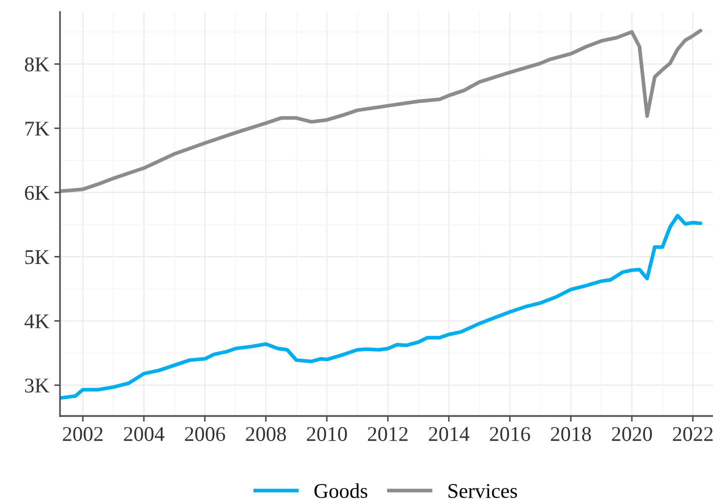 Image resolution: width=713 pixels, height=499 pixels. Describe the element at coordinates (37, 129) in the screenshot. I see `y-tick-label: 7K` at that location.